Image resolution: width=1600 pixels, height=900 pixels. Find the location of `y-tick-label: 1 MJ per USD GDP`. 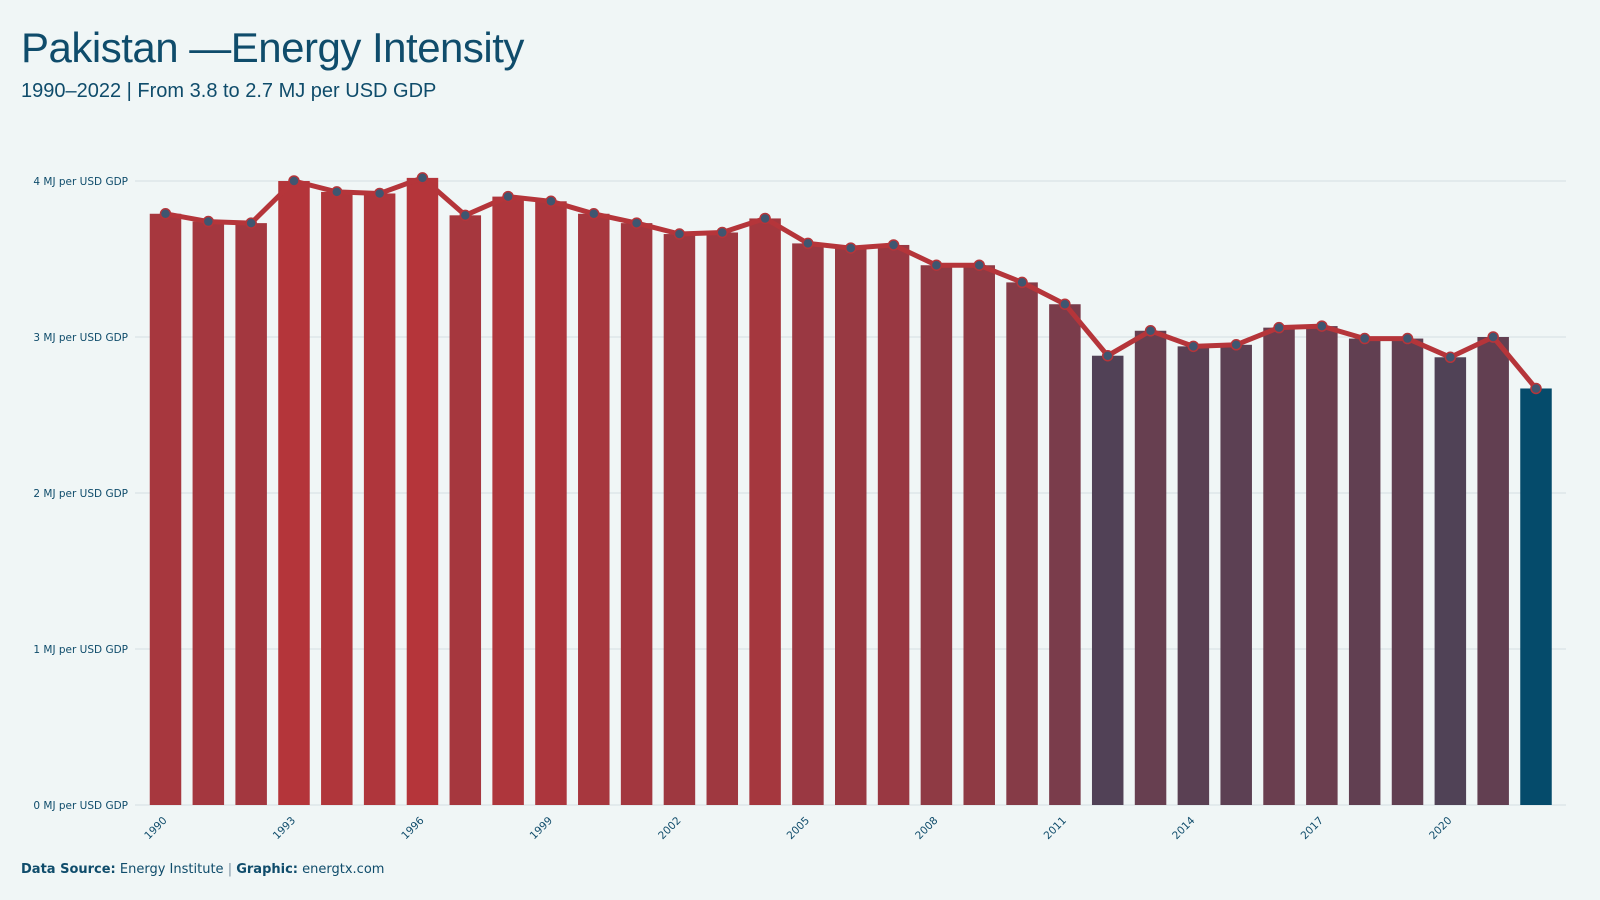

y-tick-label: 1 MJ per USD GDP is located at coordinates (80, 650).